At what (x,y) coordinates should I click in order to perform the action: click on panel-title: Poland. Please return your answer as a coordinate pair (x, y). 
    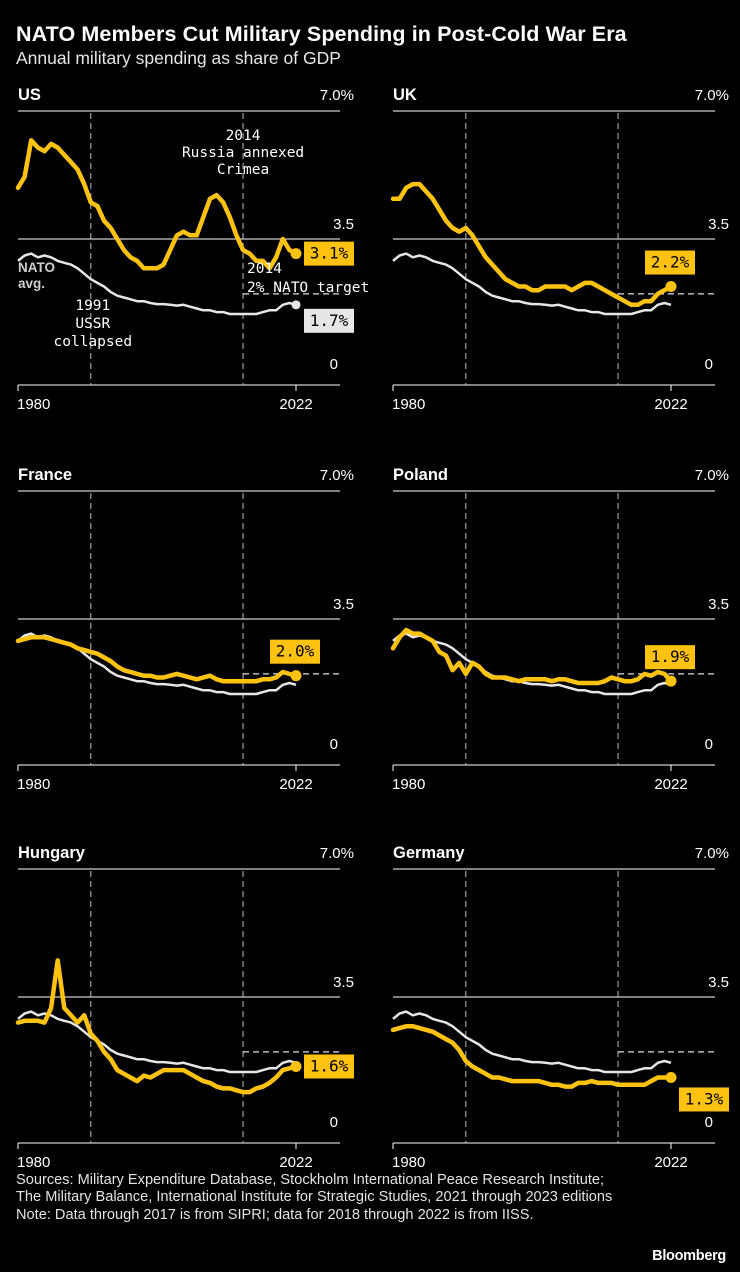
    Looking at the image, I should click on (420, 475).